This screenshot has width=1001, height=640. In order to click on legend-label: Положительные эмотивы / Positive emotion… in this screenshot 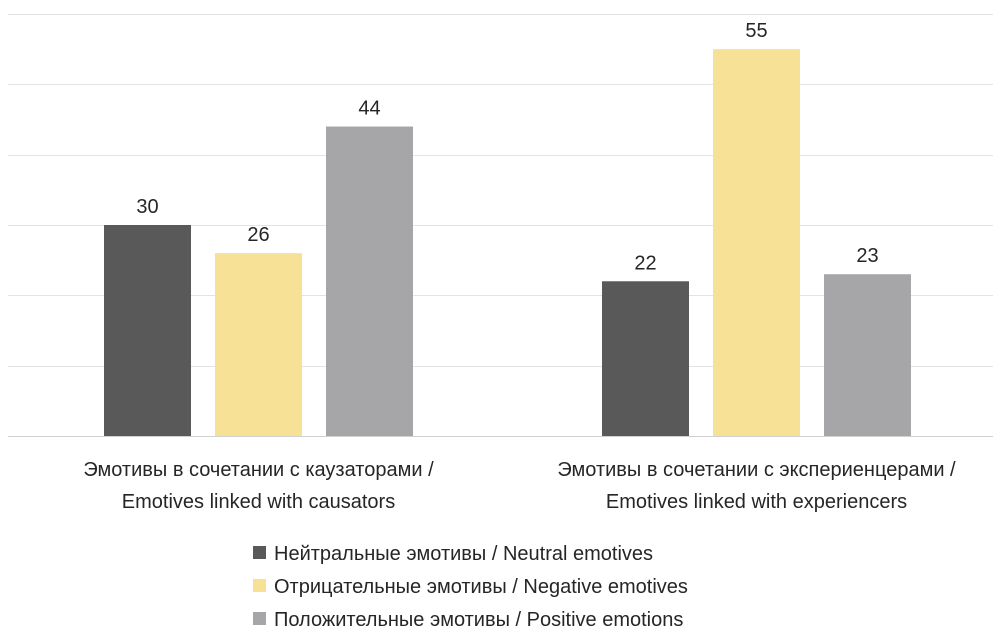, I will do `click(478, 620)`.